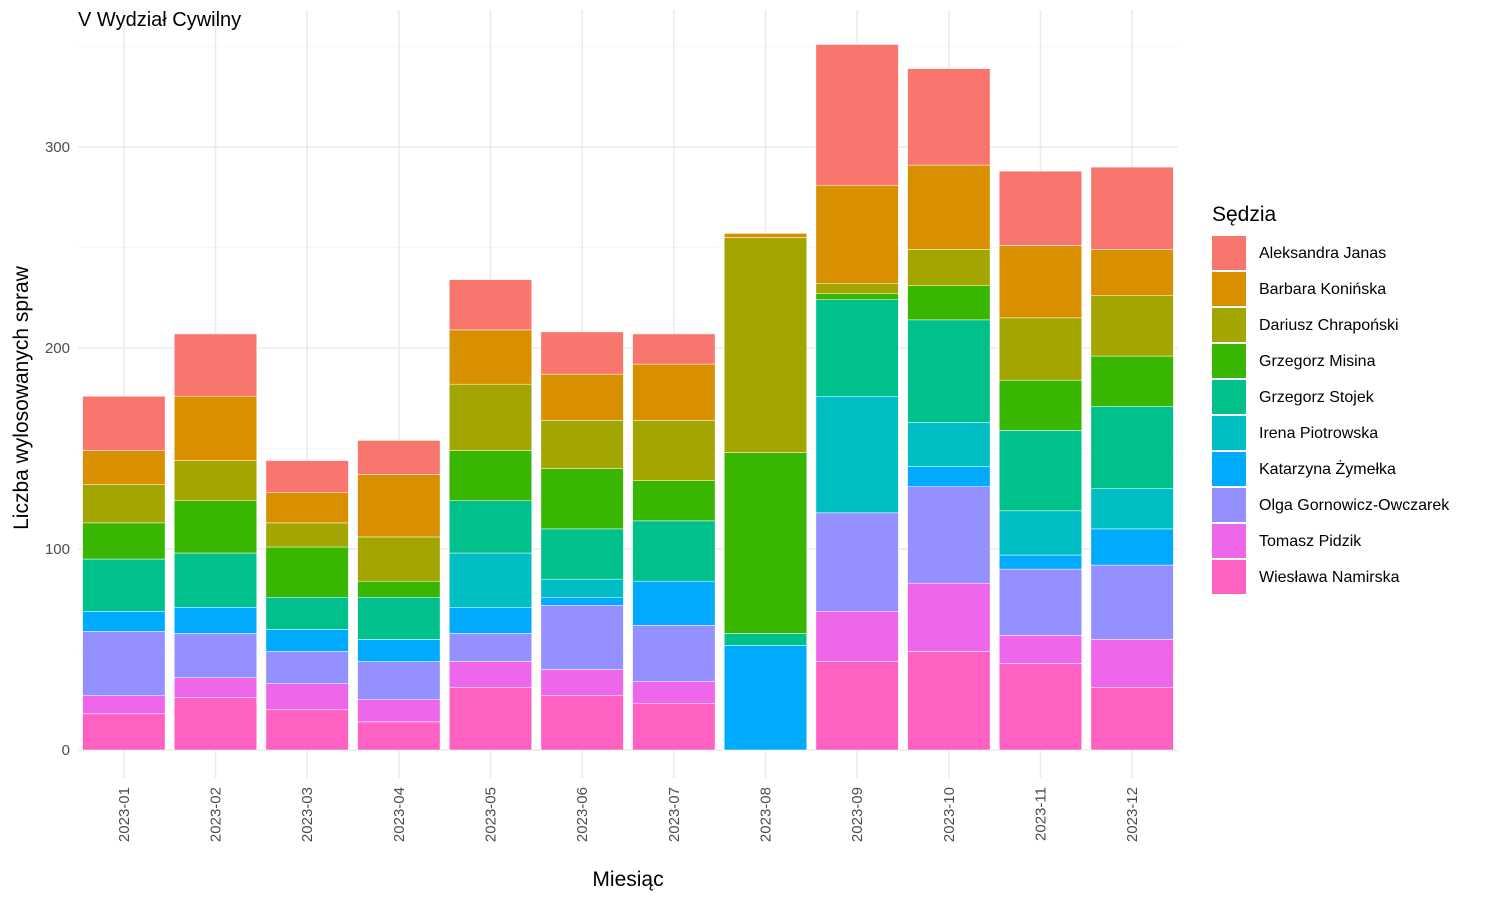 The image size is (1500, 900). Describe the element at coordinates (1318, 433) in the screenshot. I see `legend-label: Irena Piotrowska` at that location.